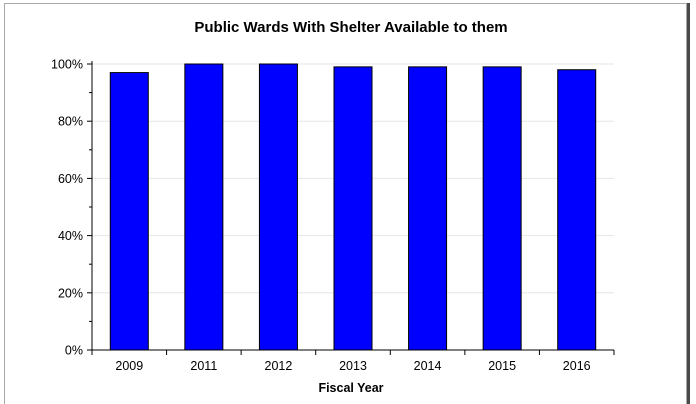 The image size is (696, 404). I want to click on bar-2015, so click(502, 208).